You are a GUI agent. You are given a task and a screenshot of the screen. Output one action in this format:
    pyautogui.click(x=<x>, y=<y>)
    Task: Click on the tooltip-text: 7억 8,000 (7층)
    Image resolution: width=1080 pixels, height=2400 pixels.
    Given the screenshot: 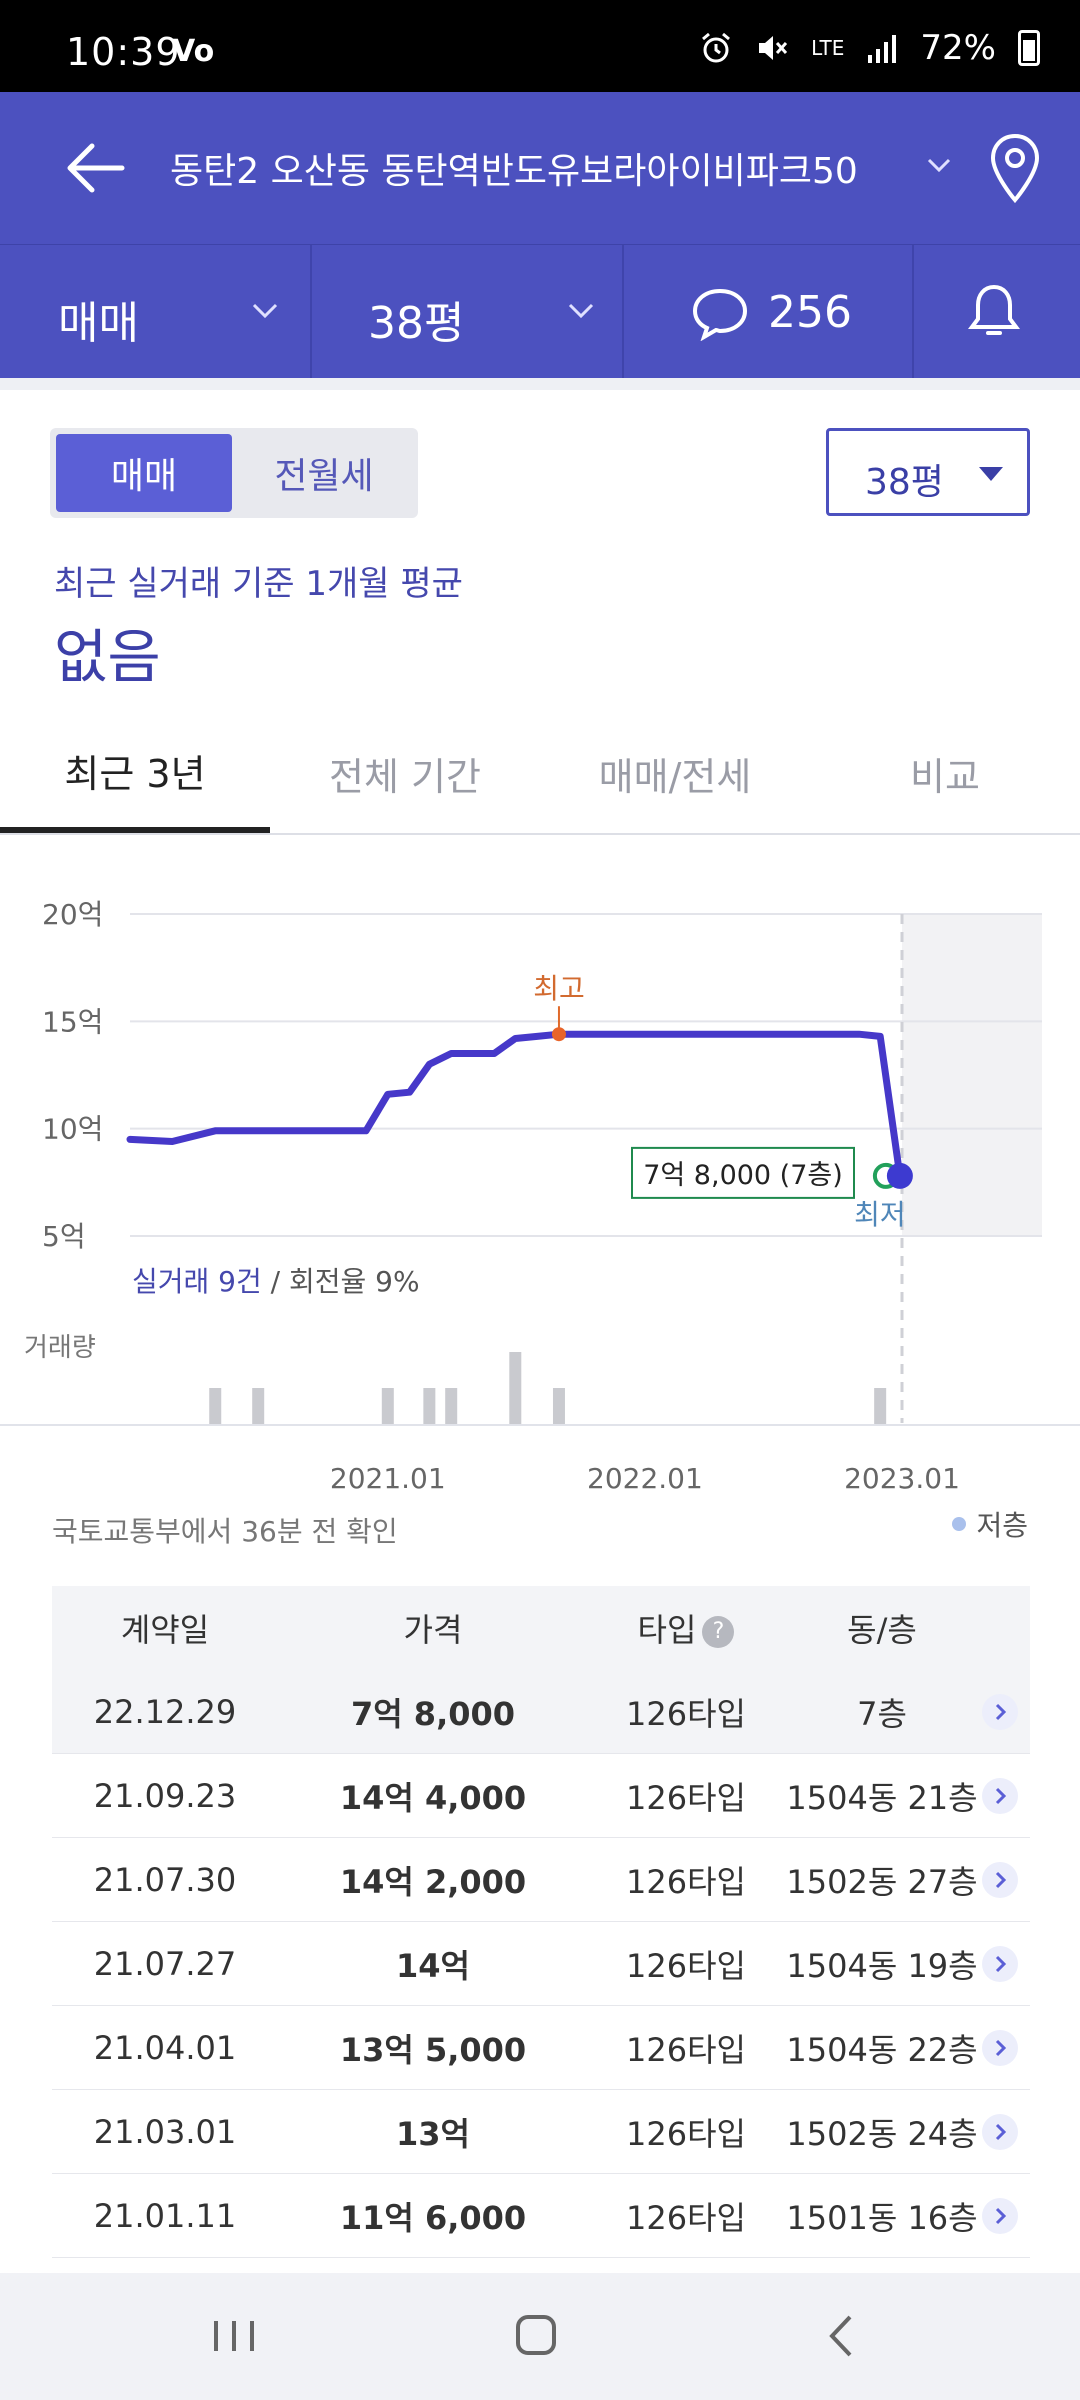 What is the action you would take?
    pyautogui.click(x=743, y=1175)
    